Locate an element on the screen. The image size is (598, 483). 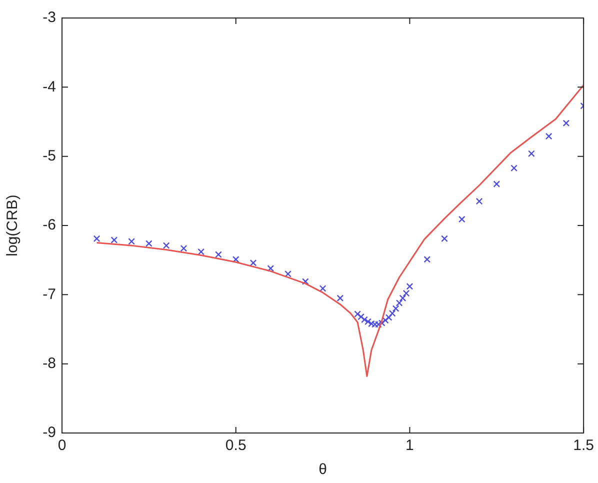
y-tick-label: -5 is located at coordinates (49, 155).